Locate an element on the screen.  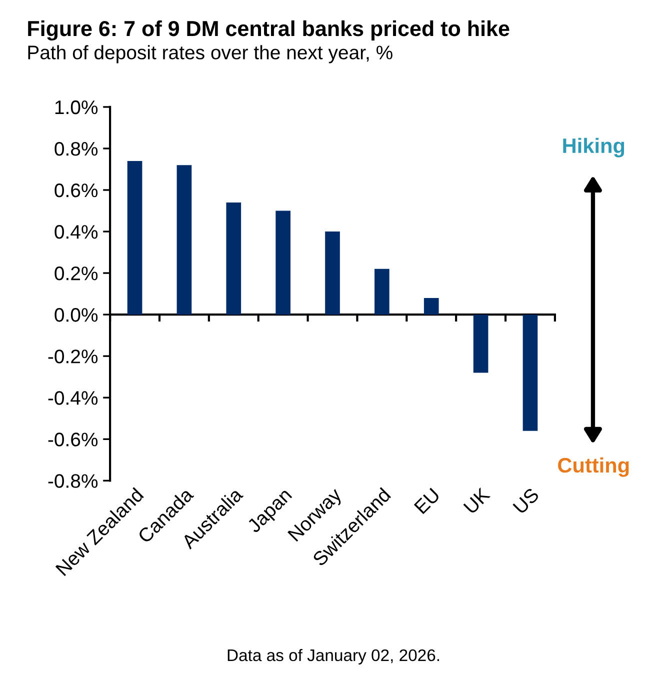
x-tick-label: UK is located at coordinates (477, 500).